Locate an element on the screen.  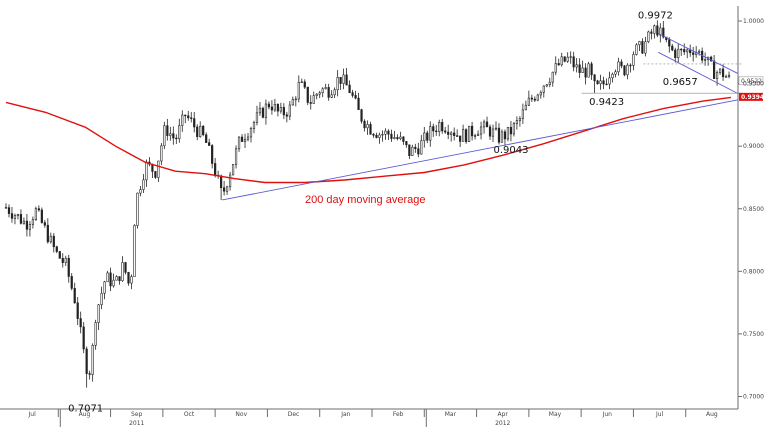
month-label: Apr is located at coordinates (503, 414).